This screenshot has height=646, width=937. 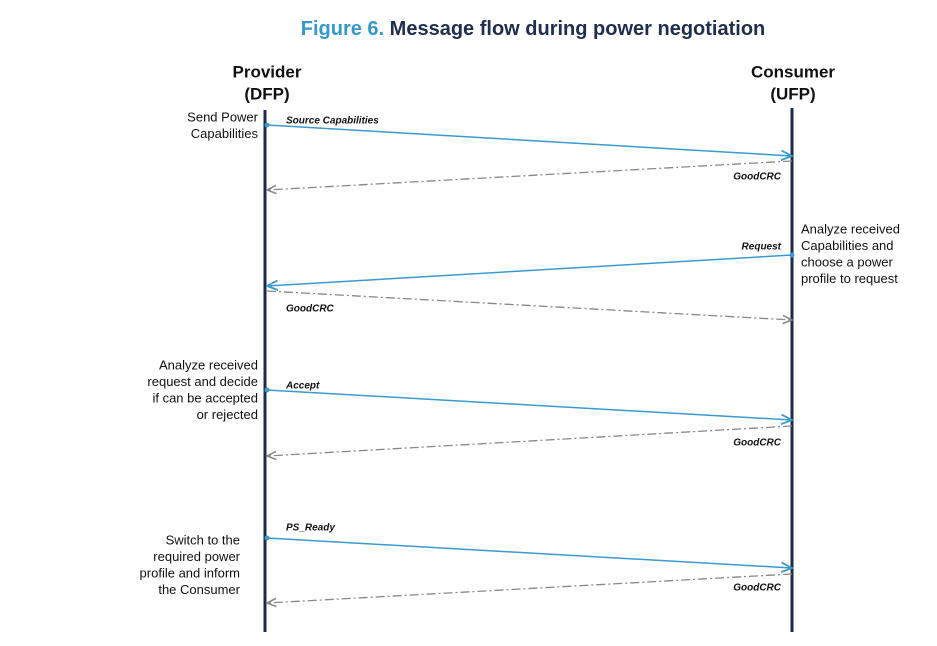 I want to click on note-line: Switch to the, so click(x=203, y=539).